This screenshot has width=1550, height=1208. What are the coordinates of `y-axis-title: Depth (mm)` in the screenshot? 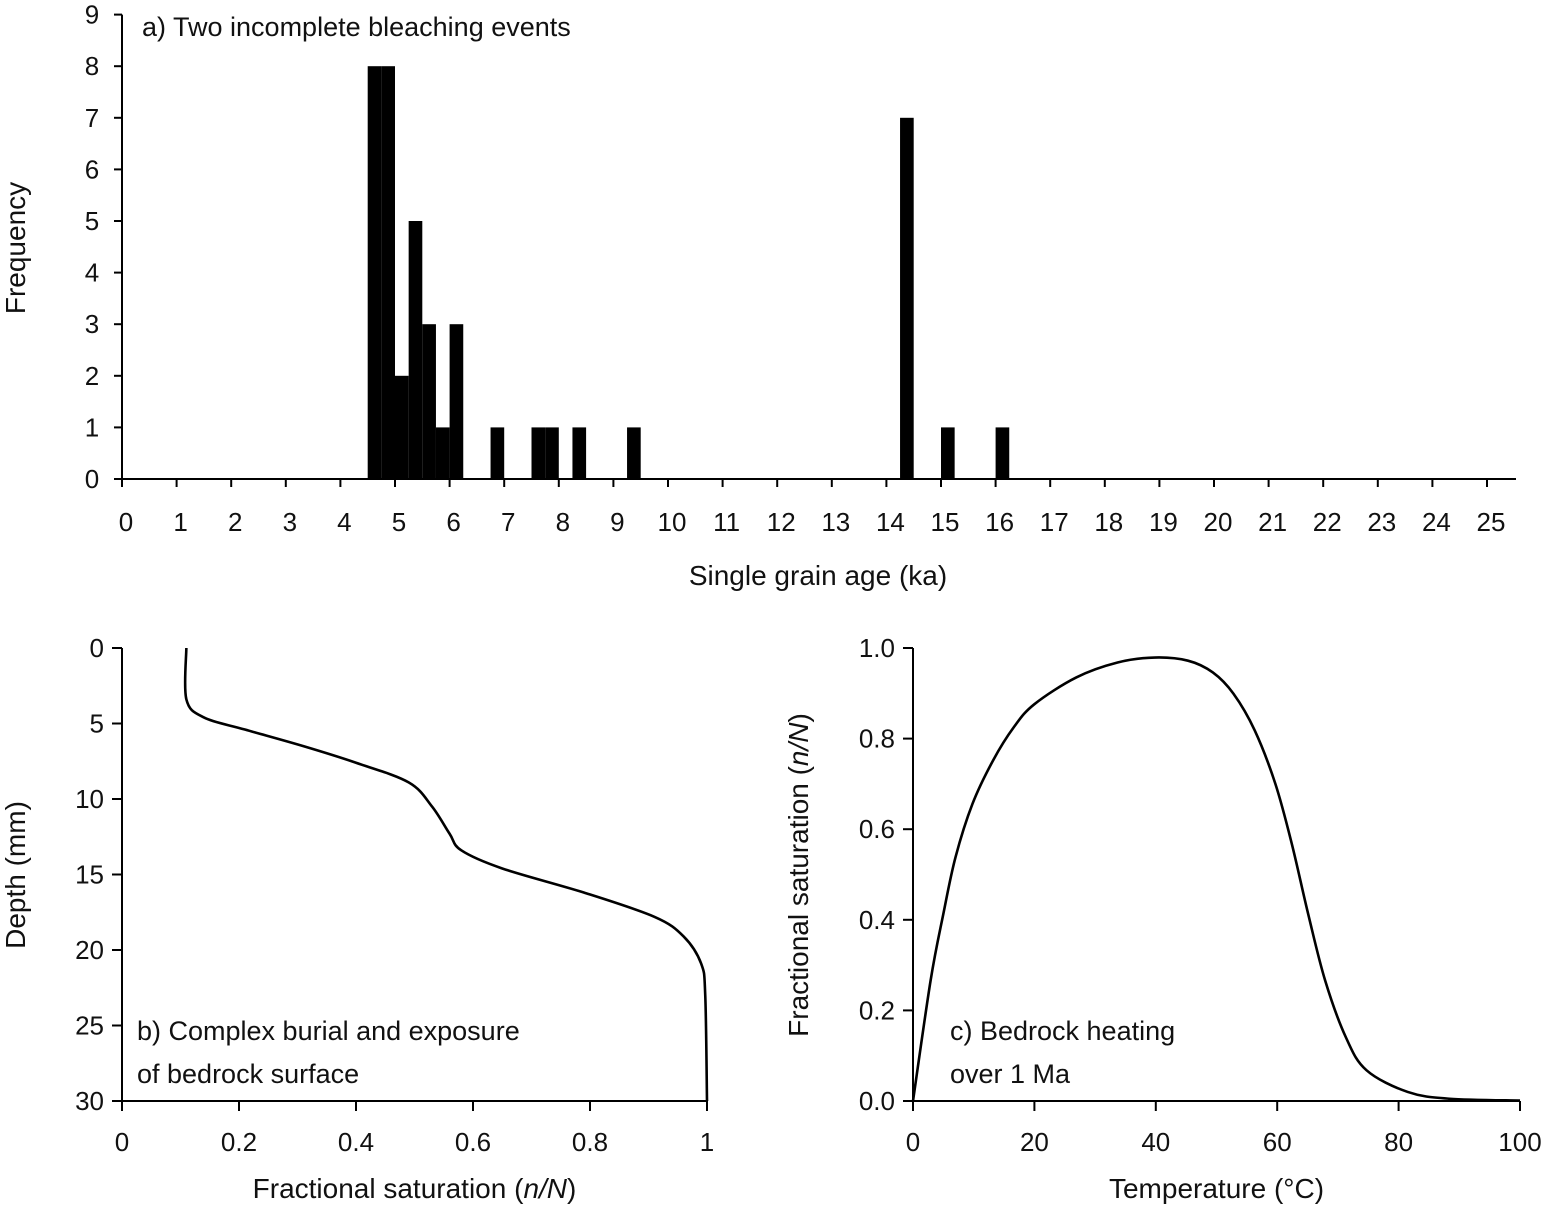 It's located at (15, 875).